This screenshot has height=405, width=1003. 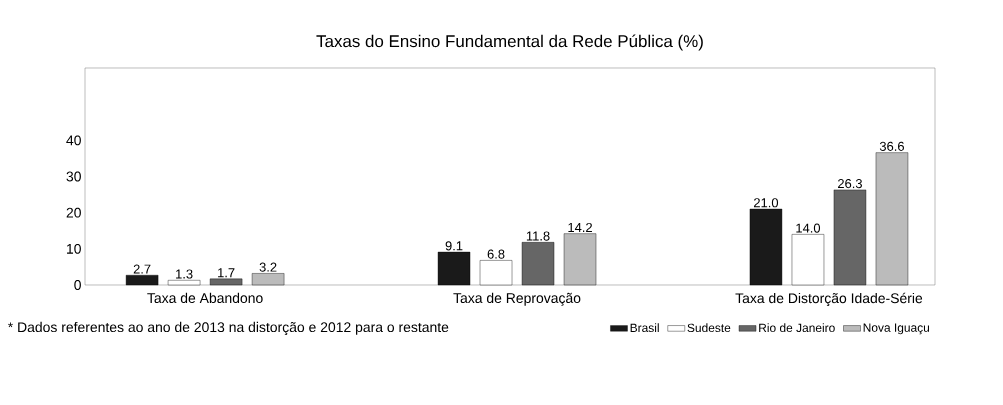 I want to click on legend-label: Nova Iguaçu, so click(x=896, y=329).